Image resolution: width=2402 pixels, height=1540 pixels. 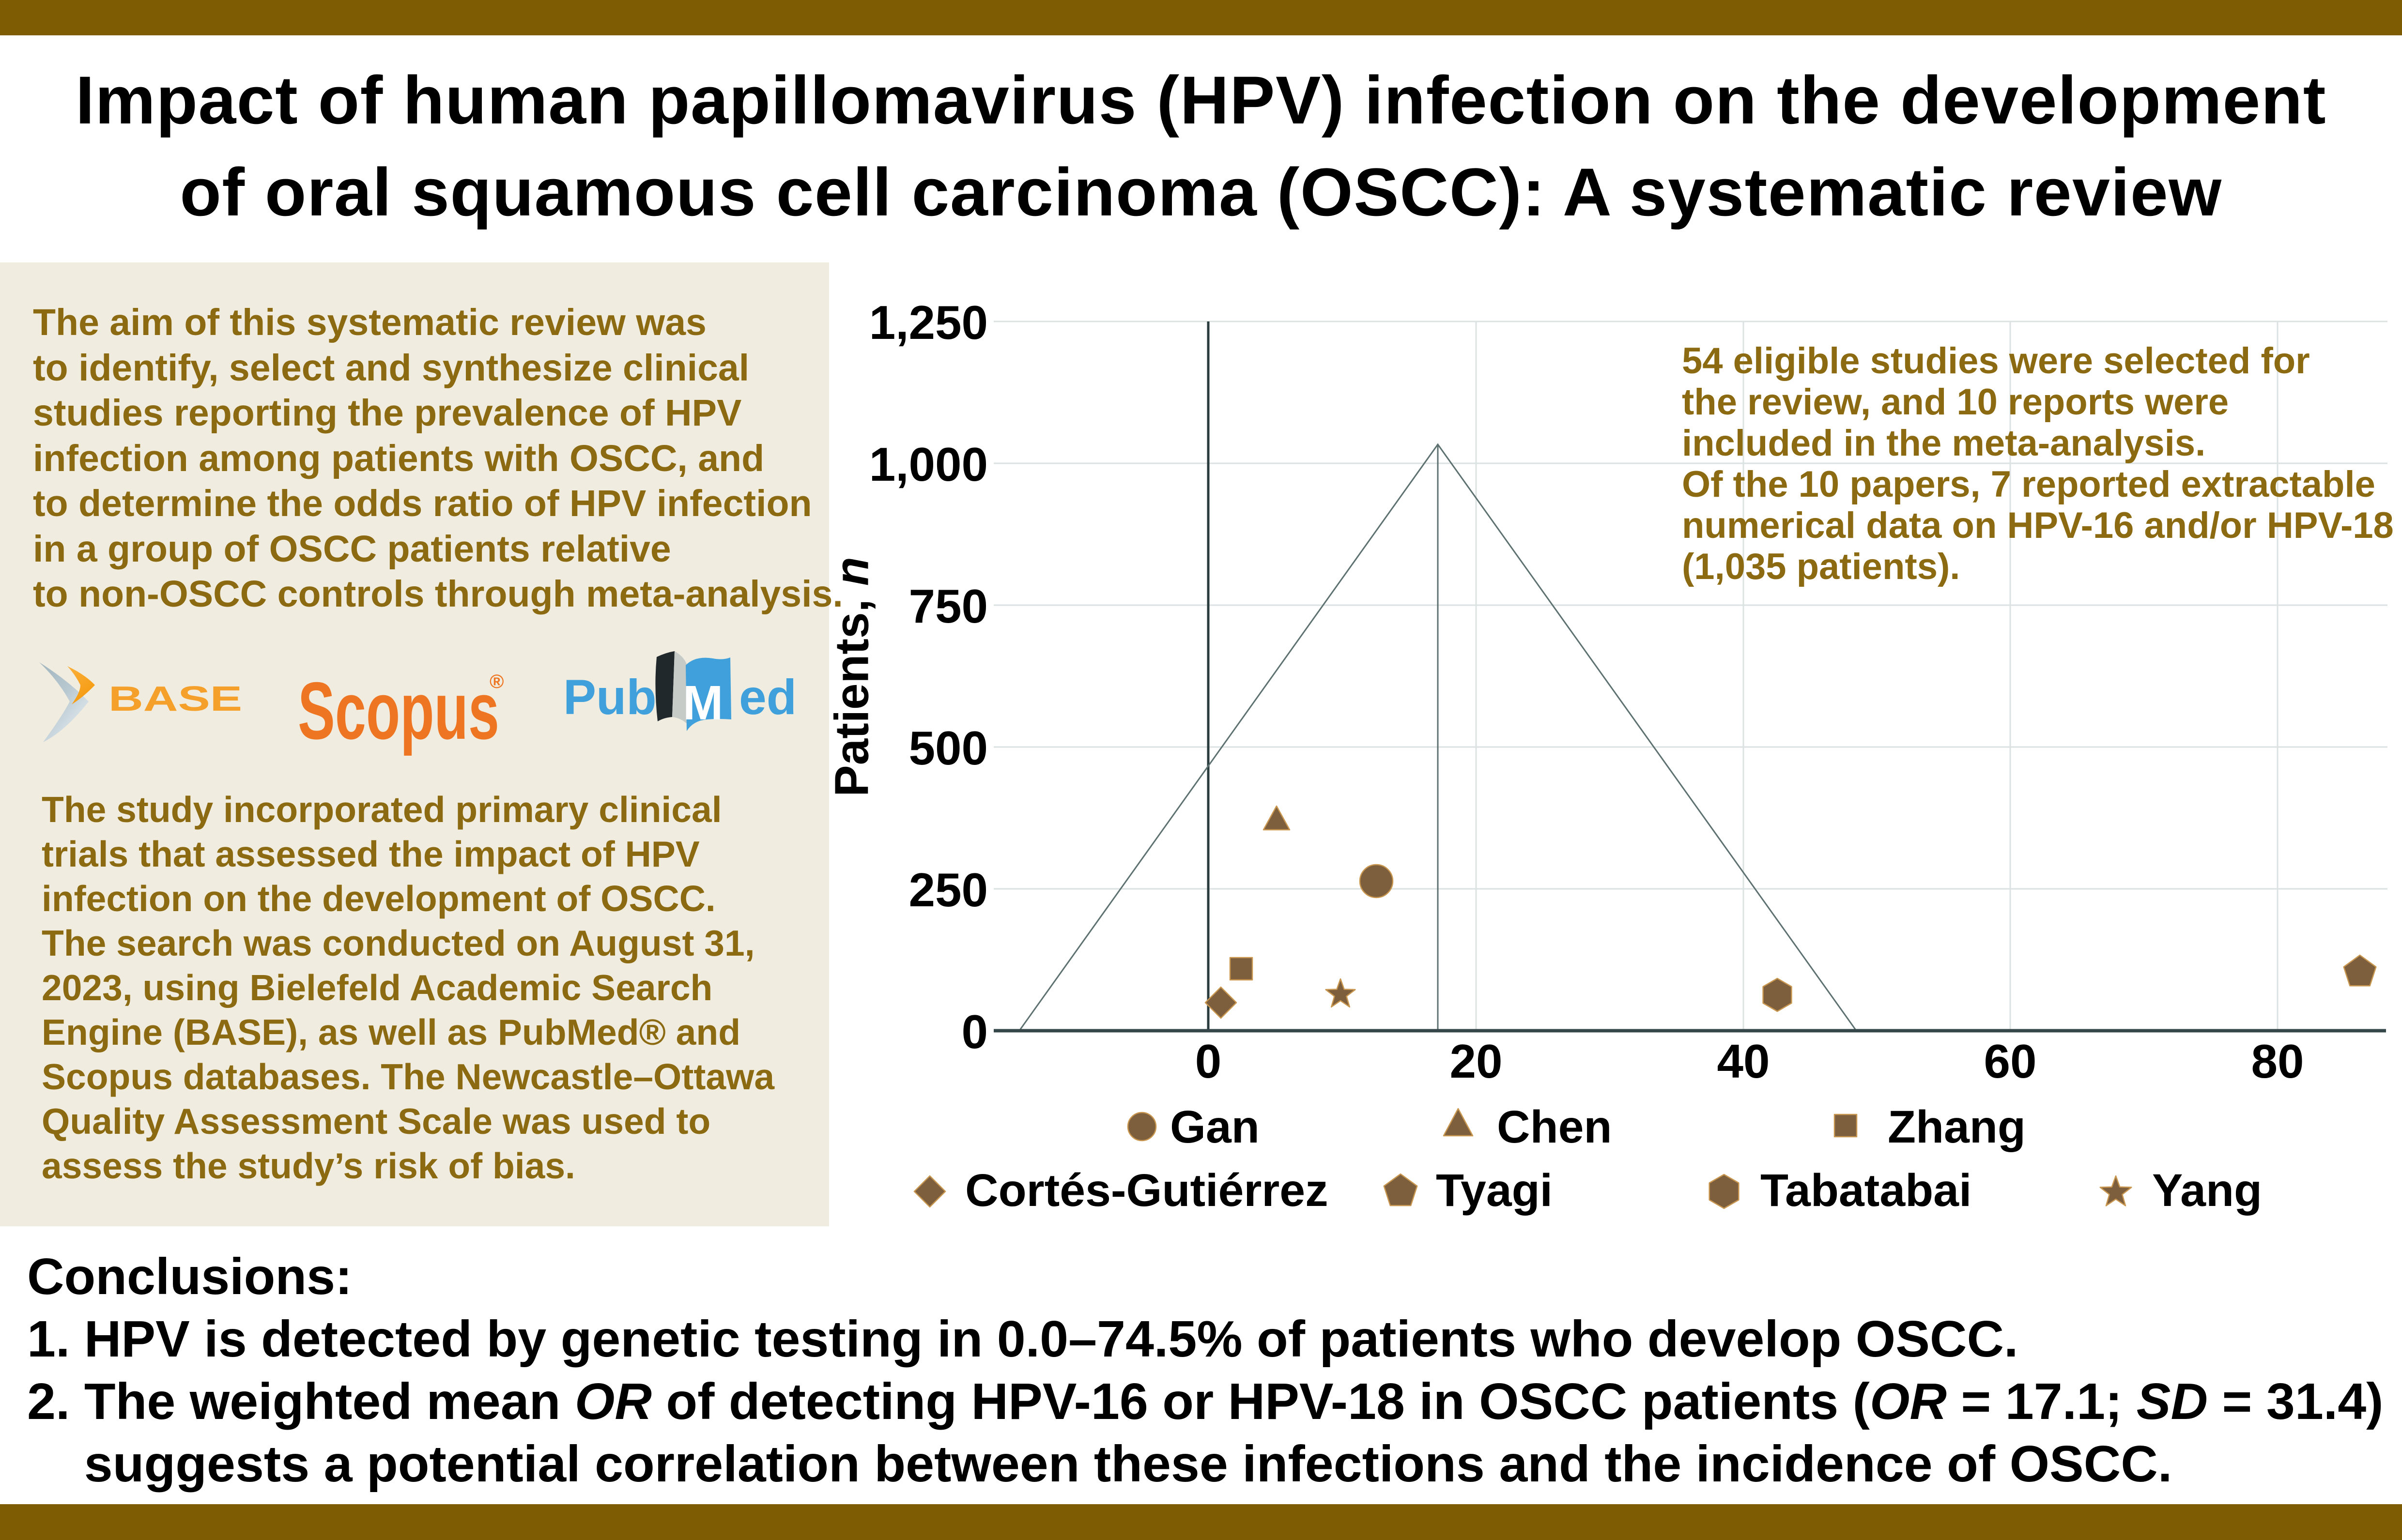 I want to click on svg-text: BASE, so click(x=175, y=699).